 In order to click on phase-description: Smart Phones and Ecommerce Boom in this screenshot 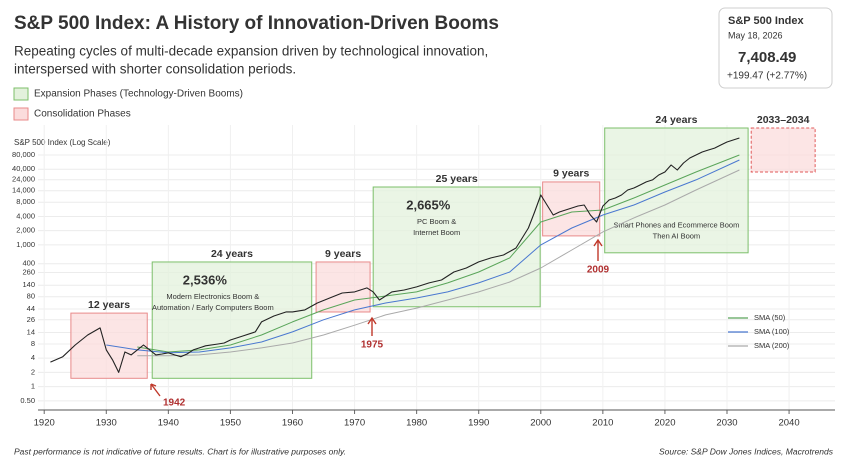, I will do `click(676, 224)`.